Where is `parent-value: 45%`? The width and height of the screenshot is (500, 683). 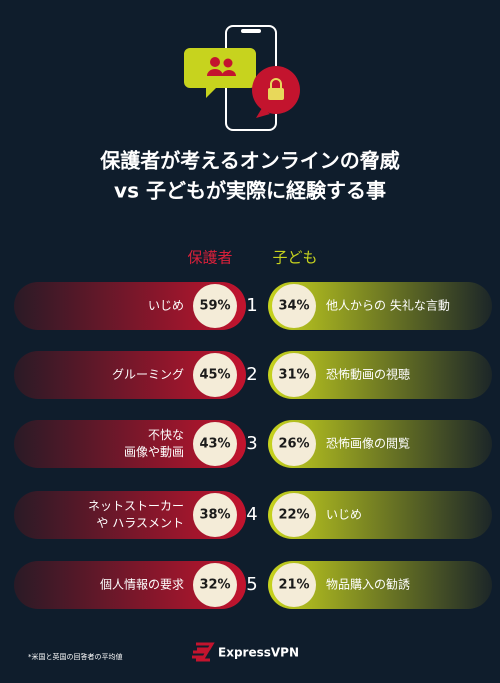 parent-value: 45% is located at coordinates (214, 375).